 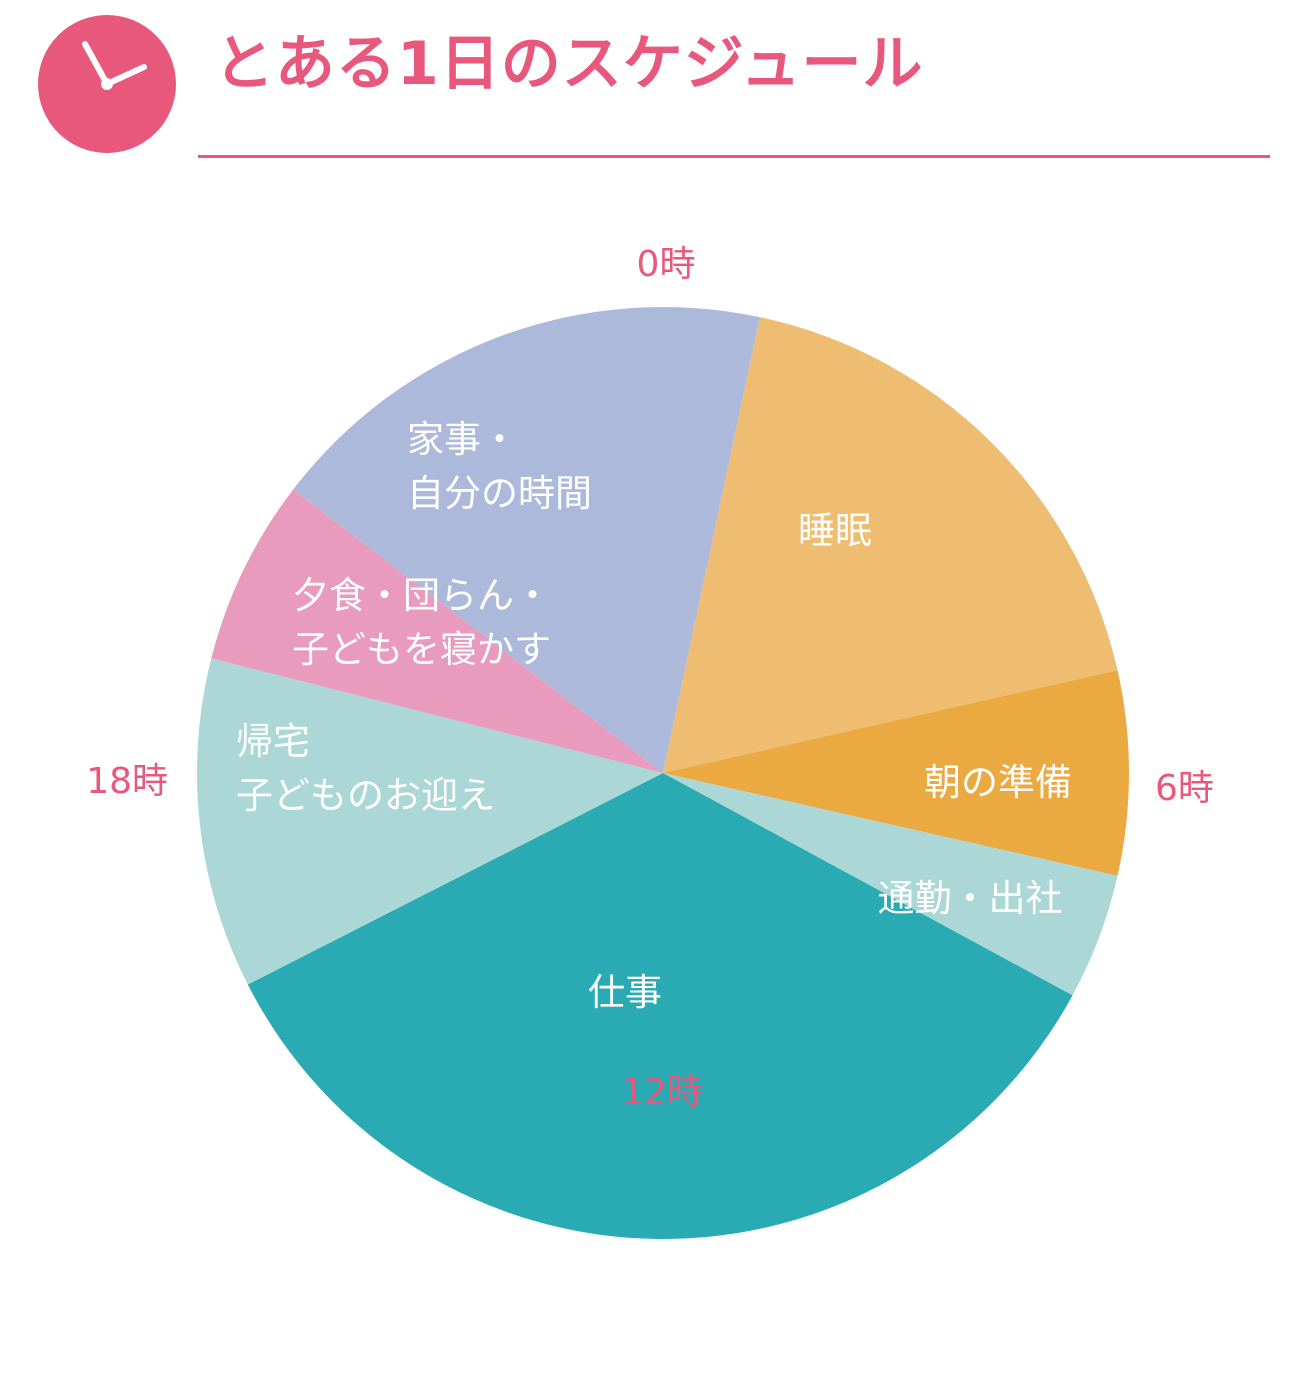 What do you see at coordinates (1184, 788) in the screenshot?
I see `hour-label-6: 6時` at bounding box center [1184, 788].